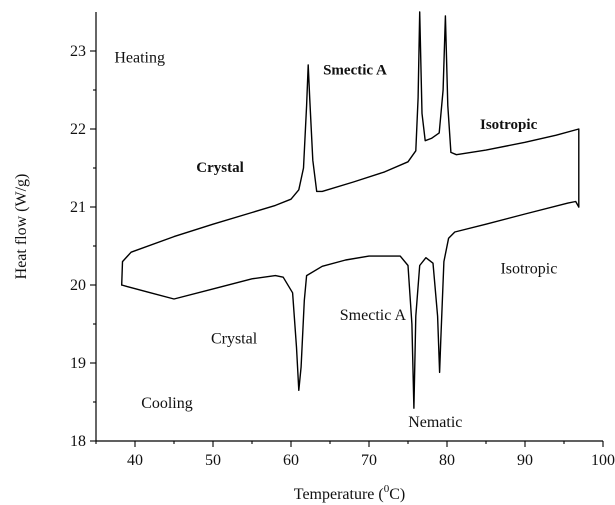  I want to click on x-ticks: 40 50 60 70 80 90 100, so click(355, 455).